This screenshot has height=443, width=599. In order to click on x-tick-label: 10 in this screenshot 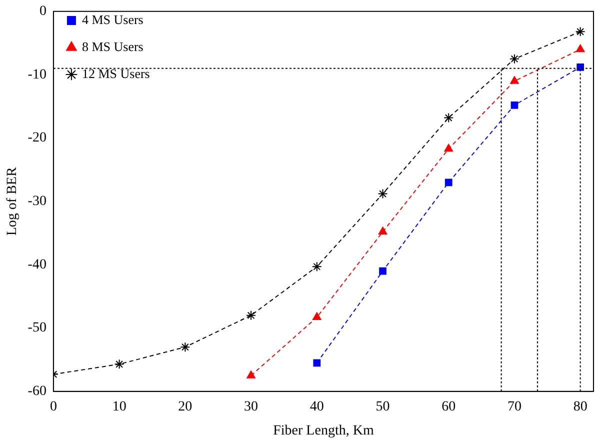, I will do `click(119, 406)`.